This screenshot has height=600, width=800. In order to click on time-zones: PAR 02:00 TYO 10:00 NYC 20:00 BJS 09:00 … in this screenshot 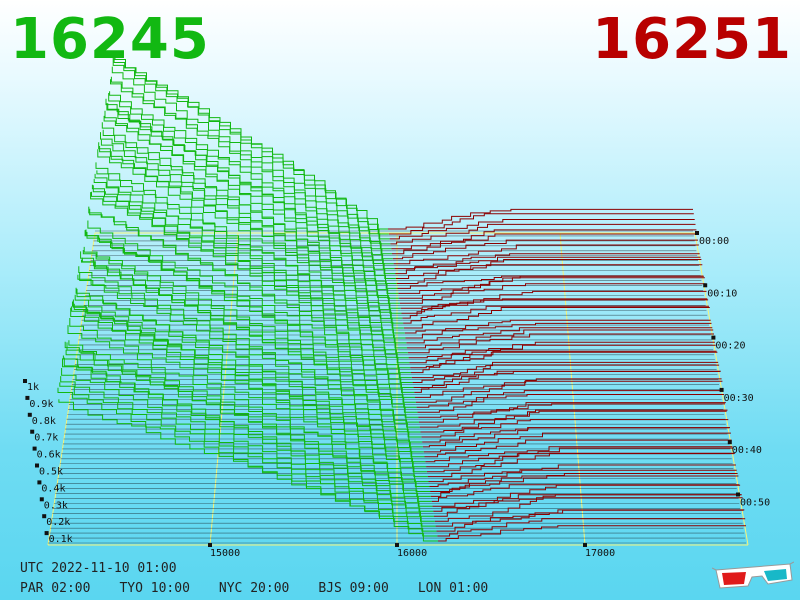, I will do `click(268, 589)`.